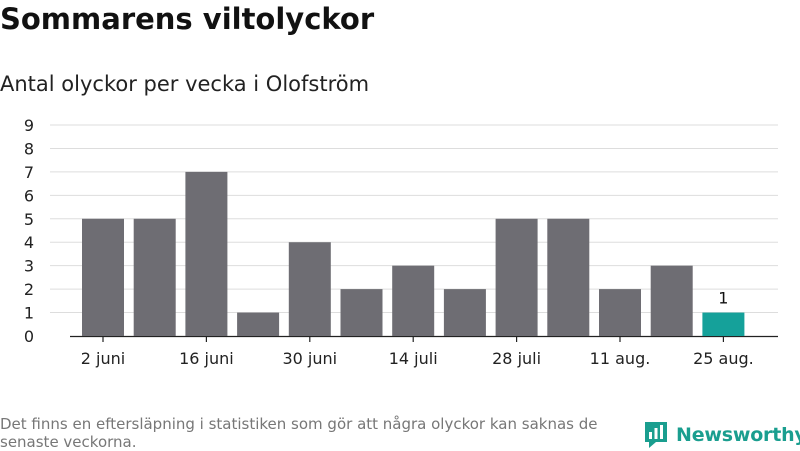  I want to click on y-axis-ticks: 0 1 2 3 4 5 6 7 8 9, so click(29, 231).